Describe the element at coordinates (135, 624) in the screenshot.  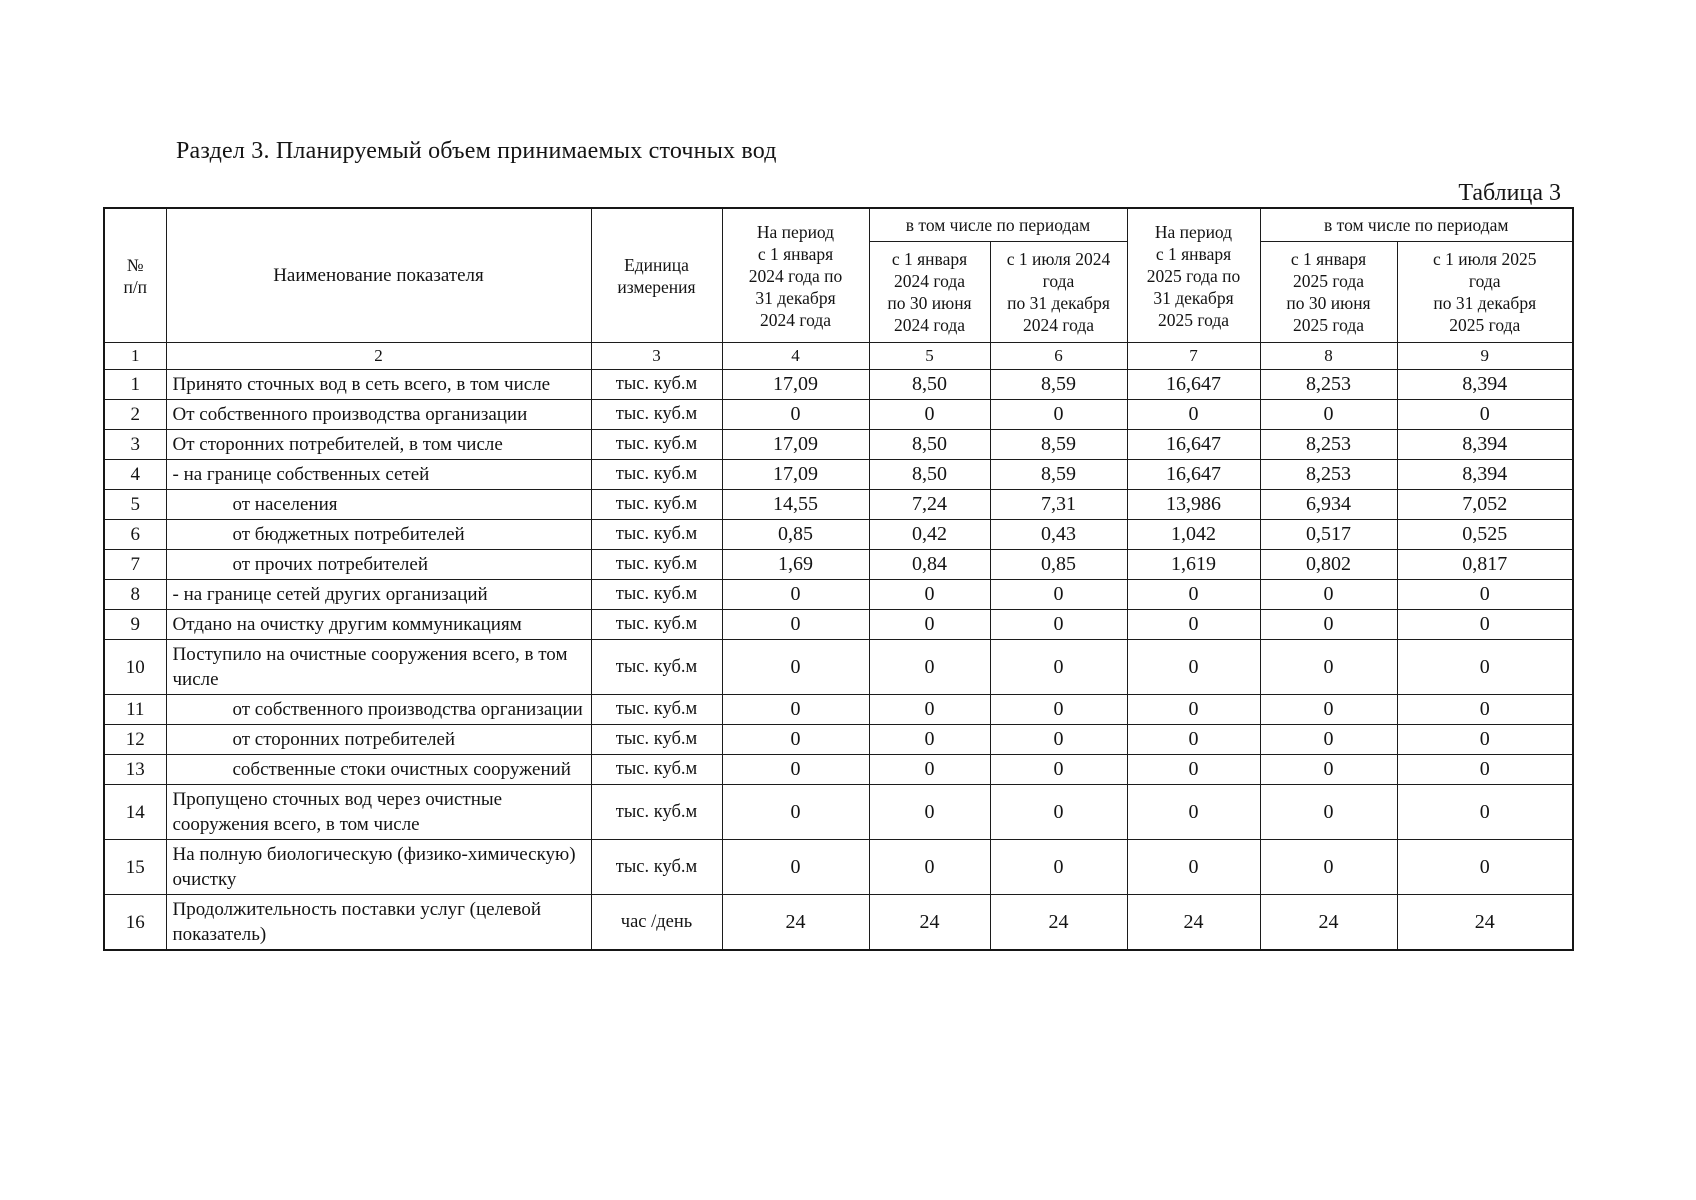
I see `row-number-cell: 9` at that location.